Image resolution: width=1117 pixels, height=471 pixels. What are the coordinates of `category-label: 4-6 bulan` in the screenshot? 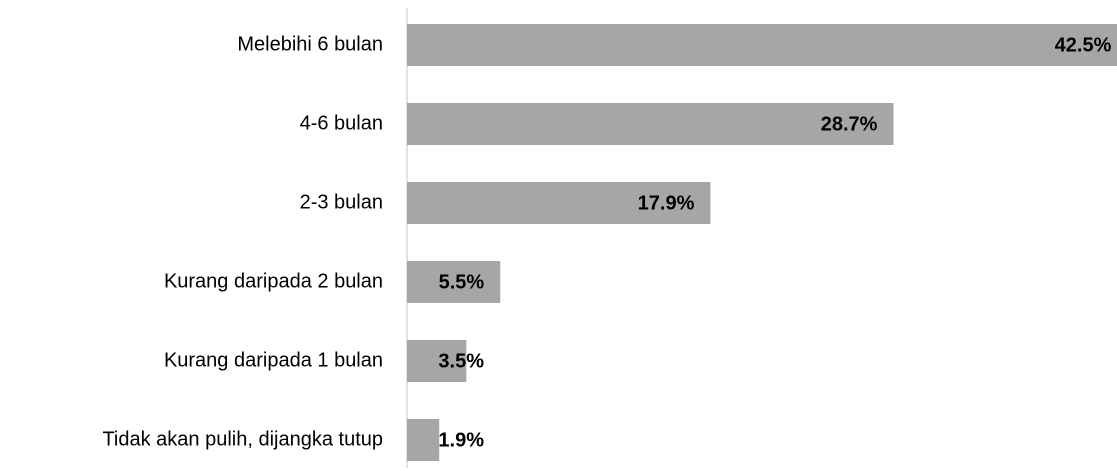 It's located at (341, 123).